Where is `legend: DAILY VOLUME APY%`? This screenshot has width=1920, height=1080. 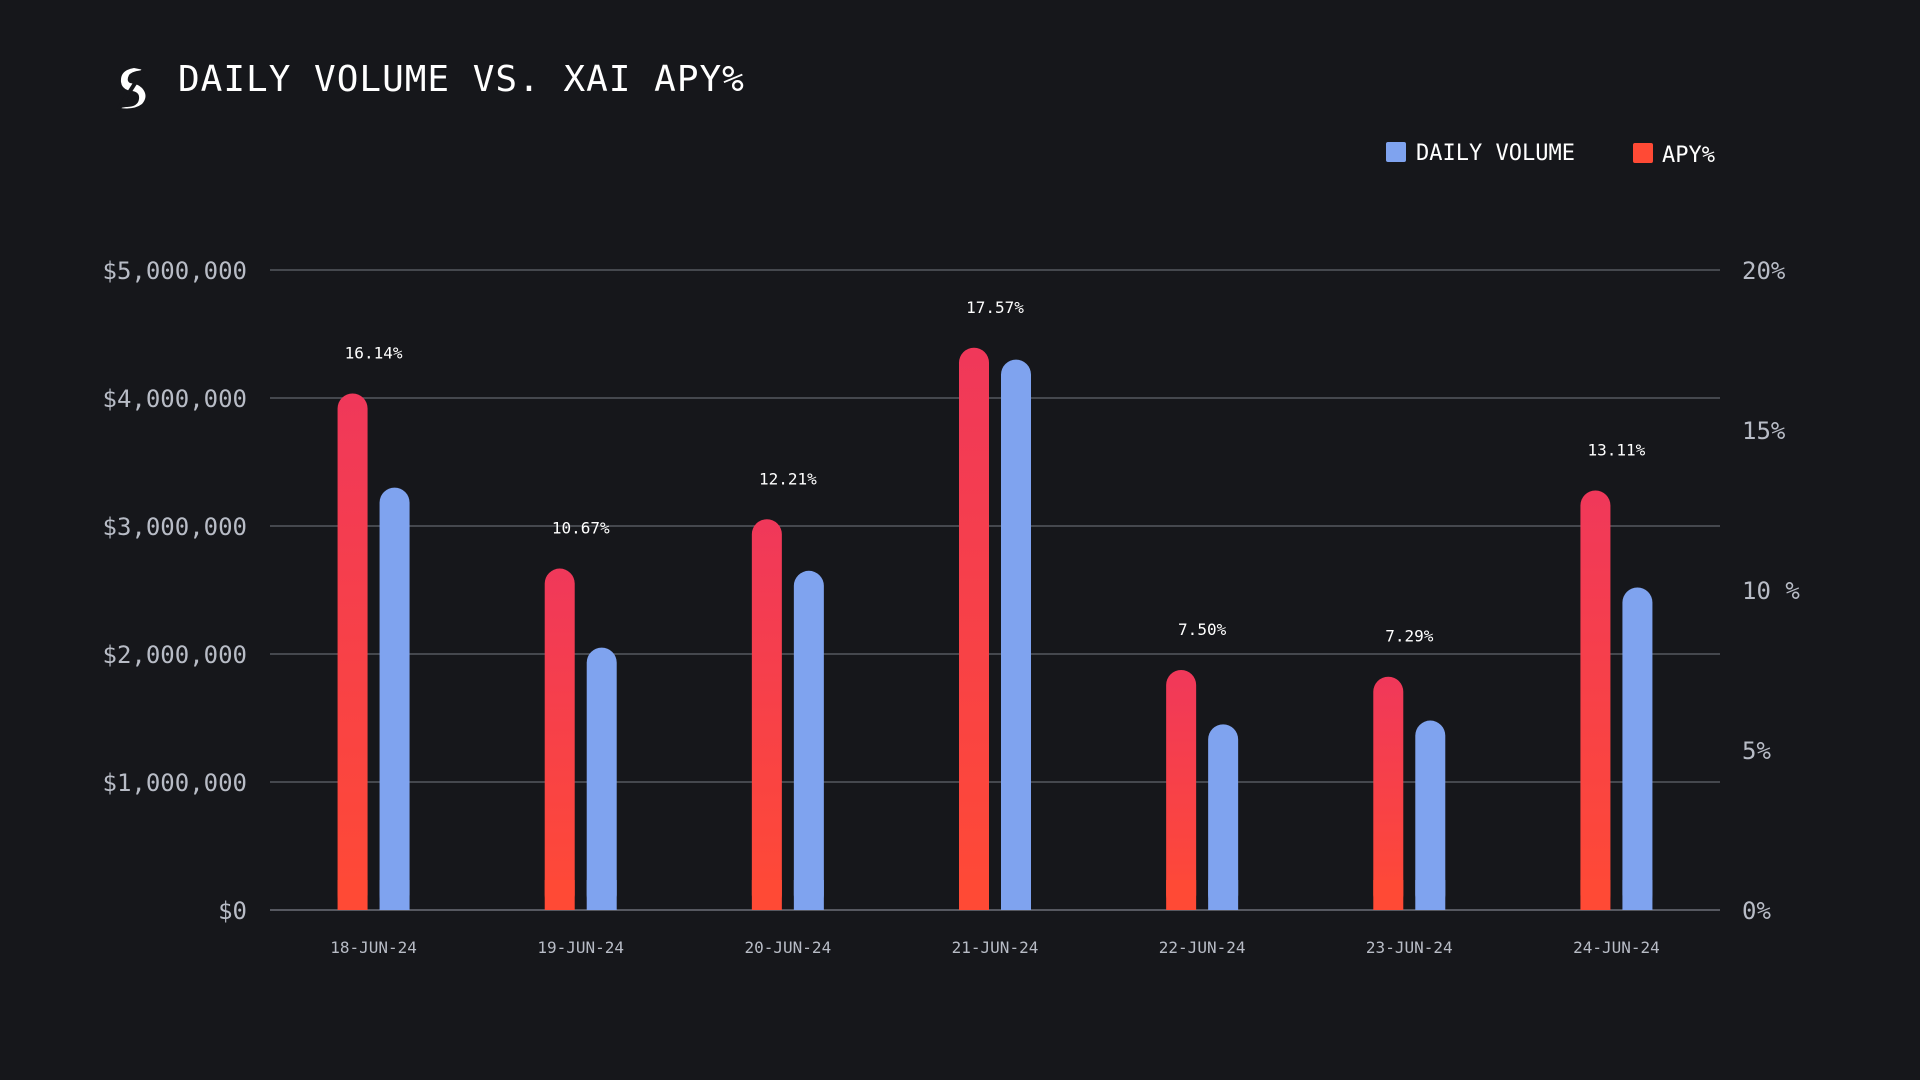
legend: DAILY VOLUME APY% is located at coordinates (1550, 154).